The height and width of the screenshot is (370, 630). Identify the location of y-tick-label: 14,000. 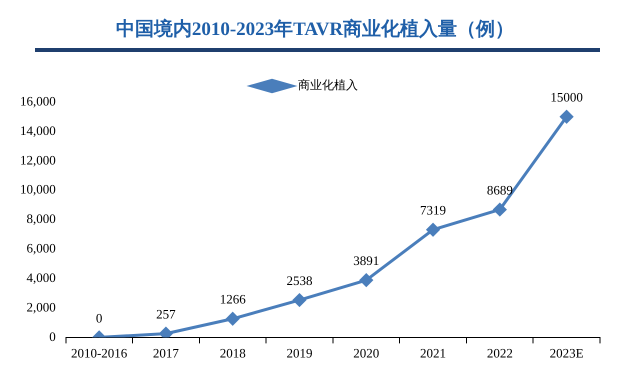
(38, 130).